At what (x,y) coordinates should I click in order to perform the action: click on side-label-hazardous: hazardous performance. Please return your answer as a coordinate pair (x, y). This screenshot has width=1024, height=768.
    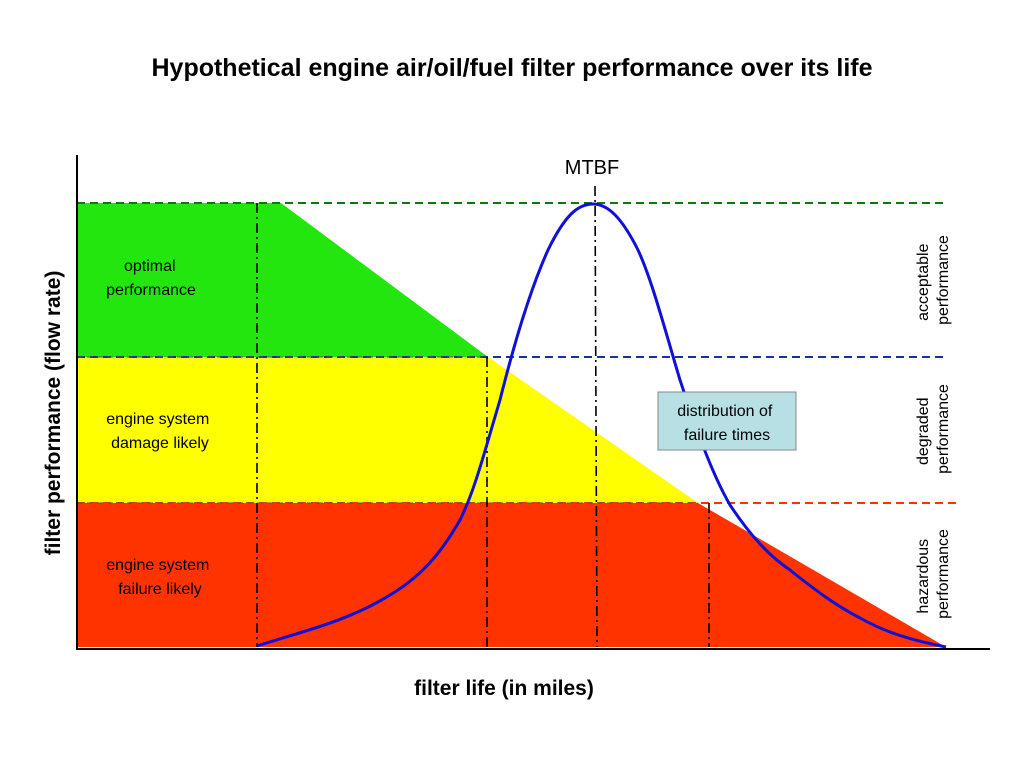
    Looking at the image, I should click on (933, 574).